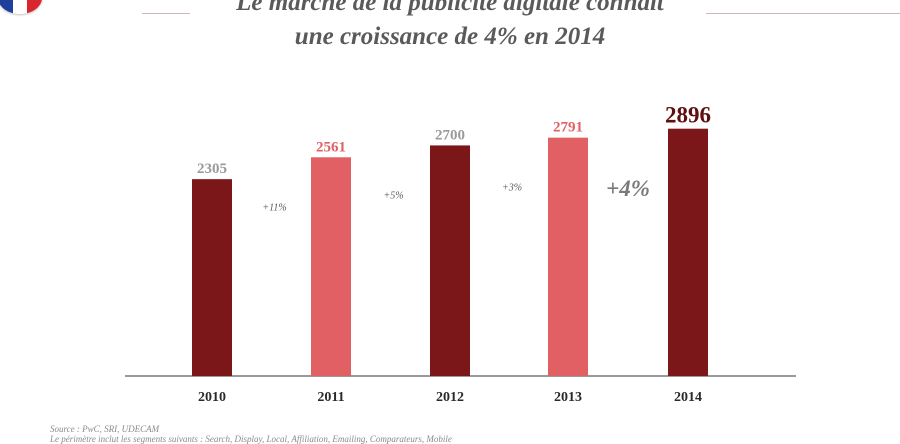 The width and height of the screenshot is (900, 444). Describe the element at coordinates (568, 397) in the screenshot. I see `x-tick-label-2013: 2013` at that location.